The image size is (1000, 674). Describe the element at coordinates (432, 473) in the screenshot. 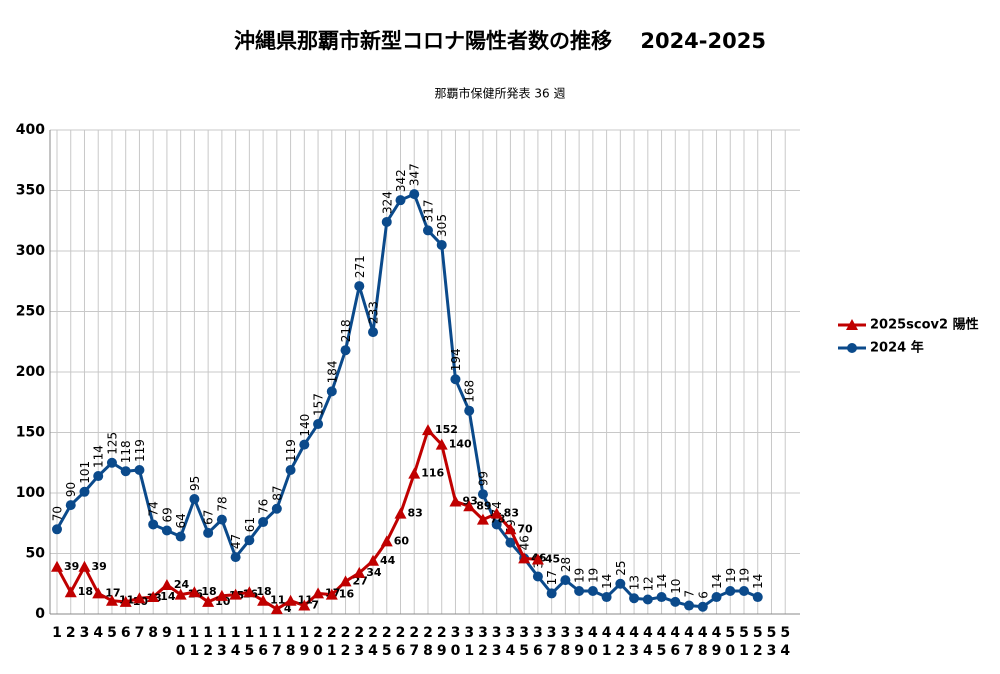

I see `data-label: 116` at that location.